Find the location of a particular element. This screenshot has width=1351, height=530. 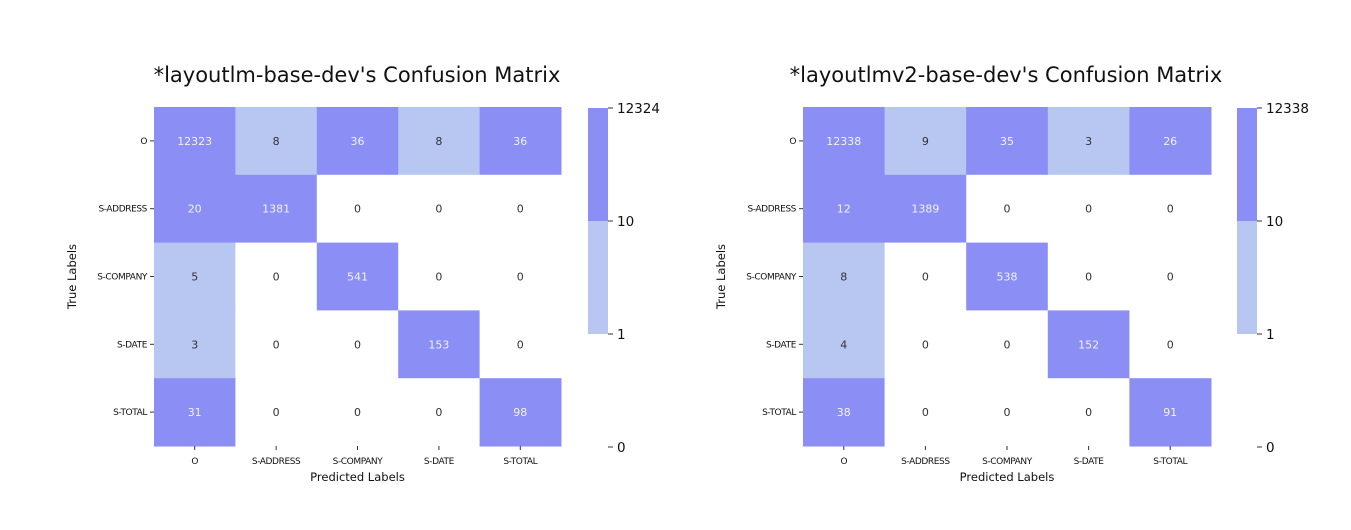

chart-title: *layoutlm-base-dev's Confusion Matrix is located at coordinates (357, 75).